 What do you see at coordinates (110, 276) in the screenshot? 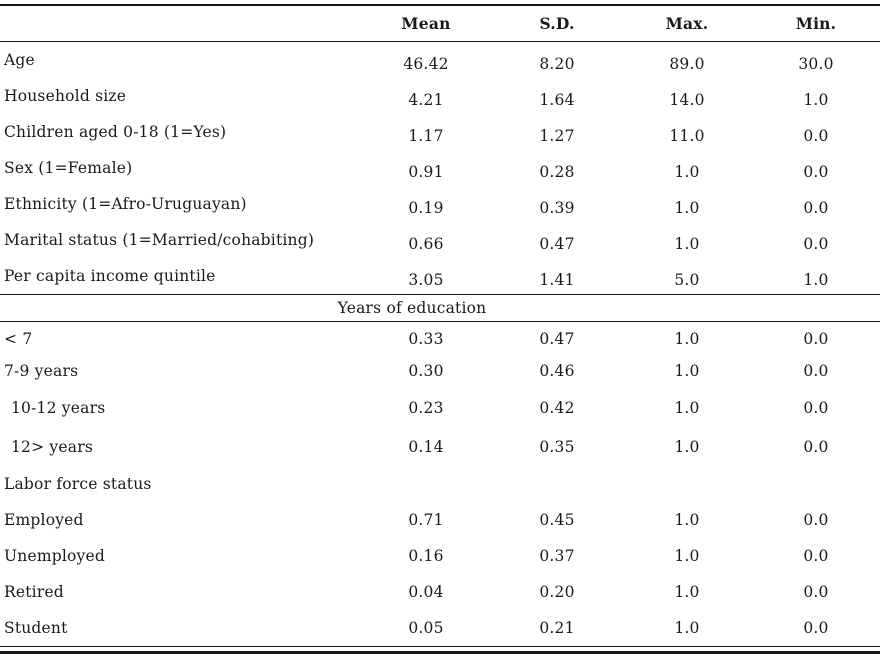
I see `row-label: Per capita income quintile` at bounding box center [110, 276].